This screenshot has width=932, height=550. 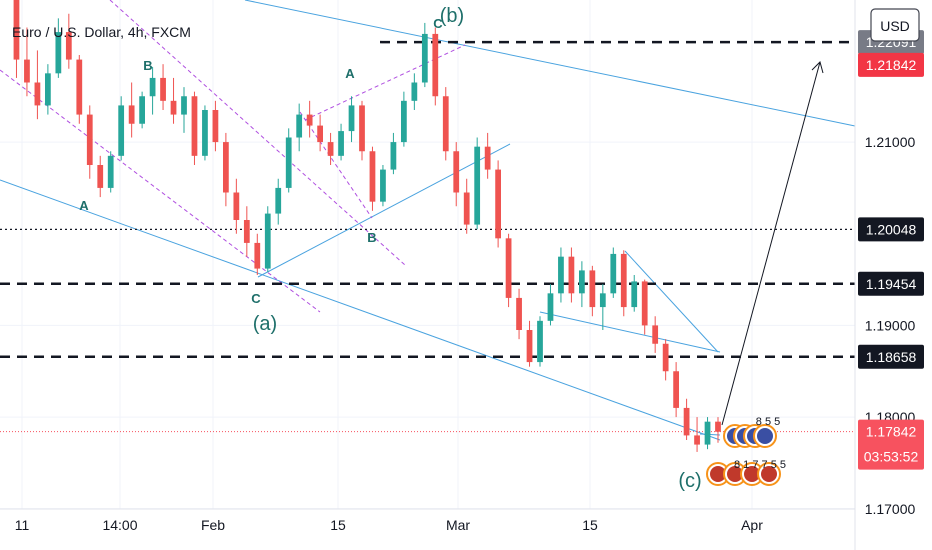 I want to click on price-level-value: 1.18658, so click(x=891, y=357).